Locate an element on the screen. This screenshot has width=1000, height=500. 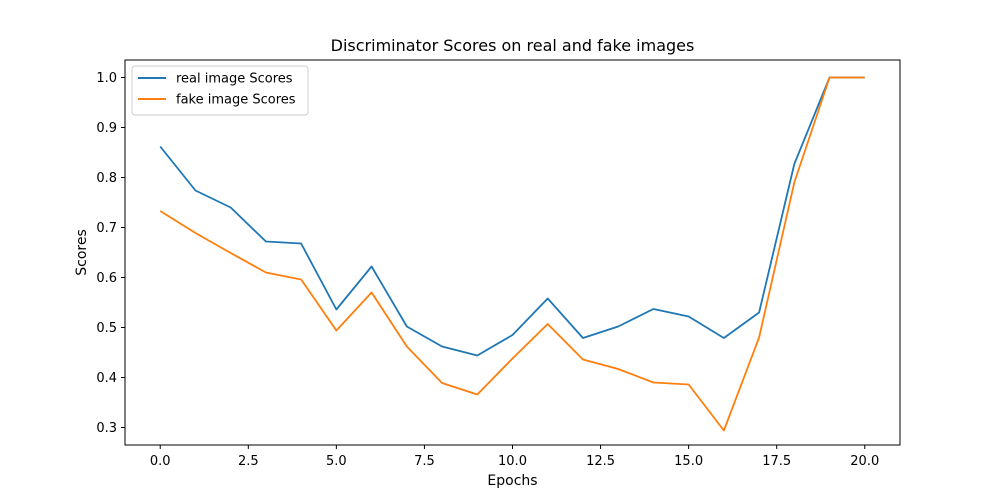
y-tick-label: 0.8 is located at coordinates (106, 178).